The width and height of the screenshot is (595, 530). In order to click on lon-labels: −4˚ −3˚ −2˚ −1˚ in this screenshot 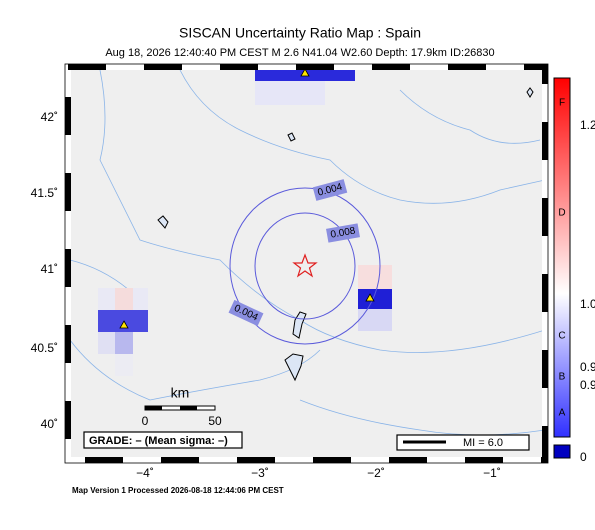, I will do `click(318, 473)`.